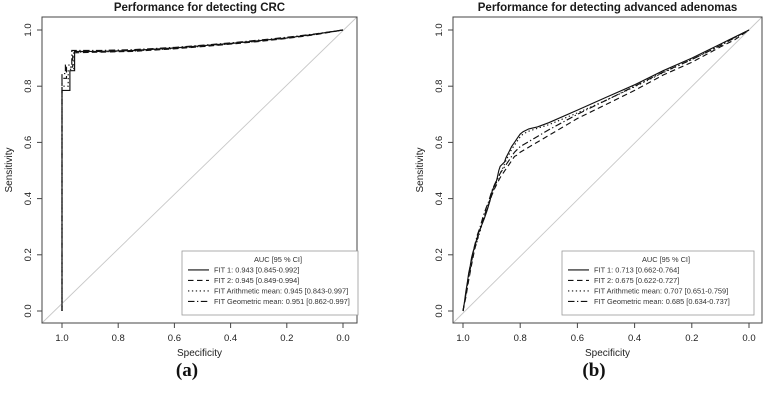  What do you see at coordinates (256, 280) in the screenshot?
I see `legend-entry-label: FIT 2: 0.945 [0.849-0.994]` at bounding box center [256, 280].